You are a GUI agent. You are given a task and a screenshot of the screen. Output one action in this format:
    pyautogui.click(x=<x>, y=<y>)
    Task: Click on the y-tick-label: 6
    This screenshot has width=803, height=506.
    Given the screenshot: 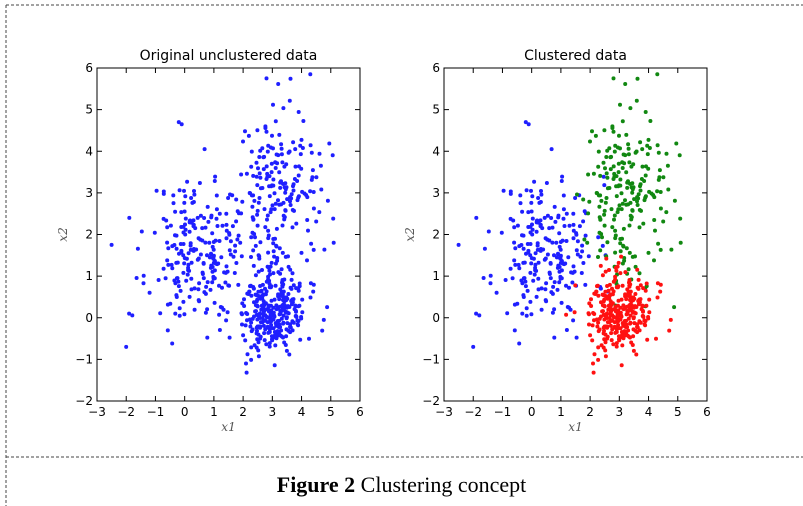 What is the action you would take?
    pyautogui.click(x=436, y=68)
    